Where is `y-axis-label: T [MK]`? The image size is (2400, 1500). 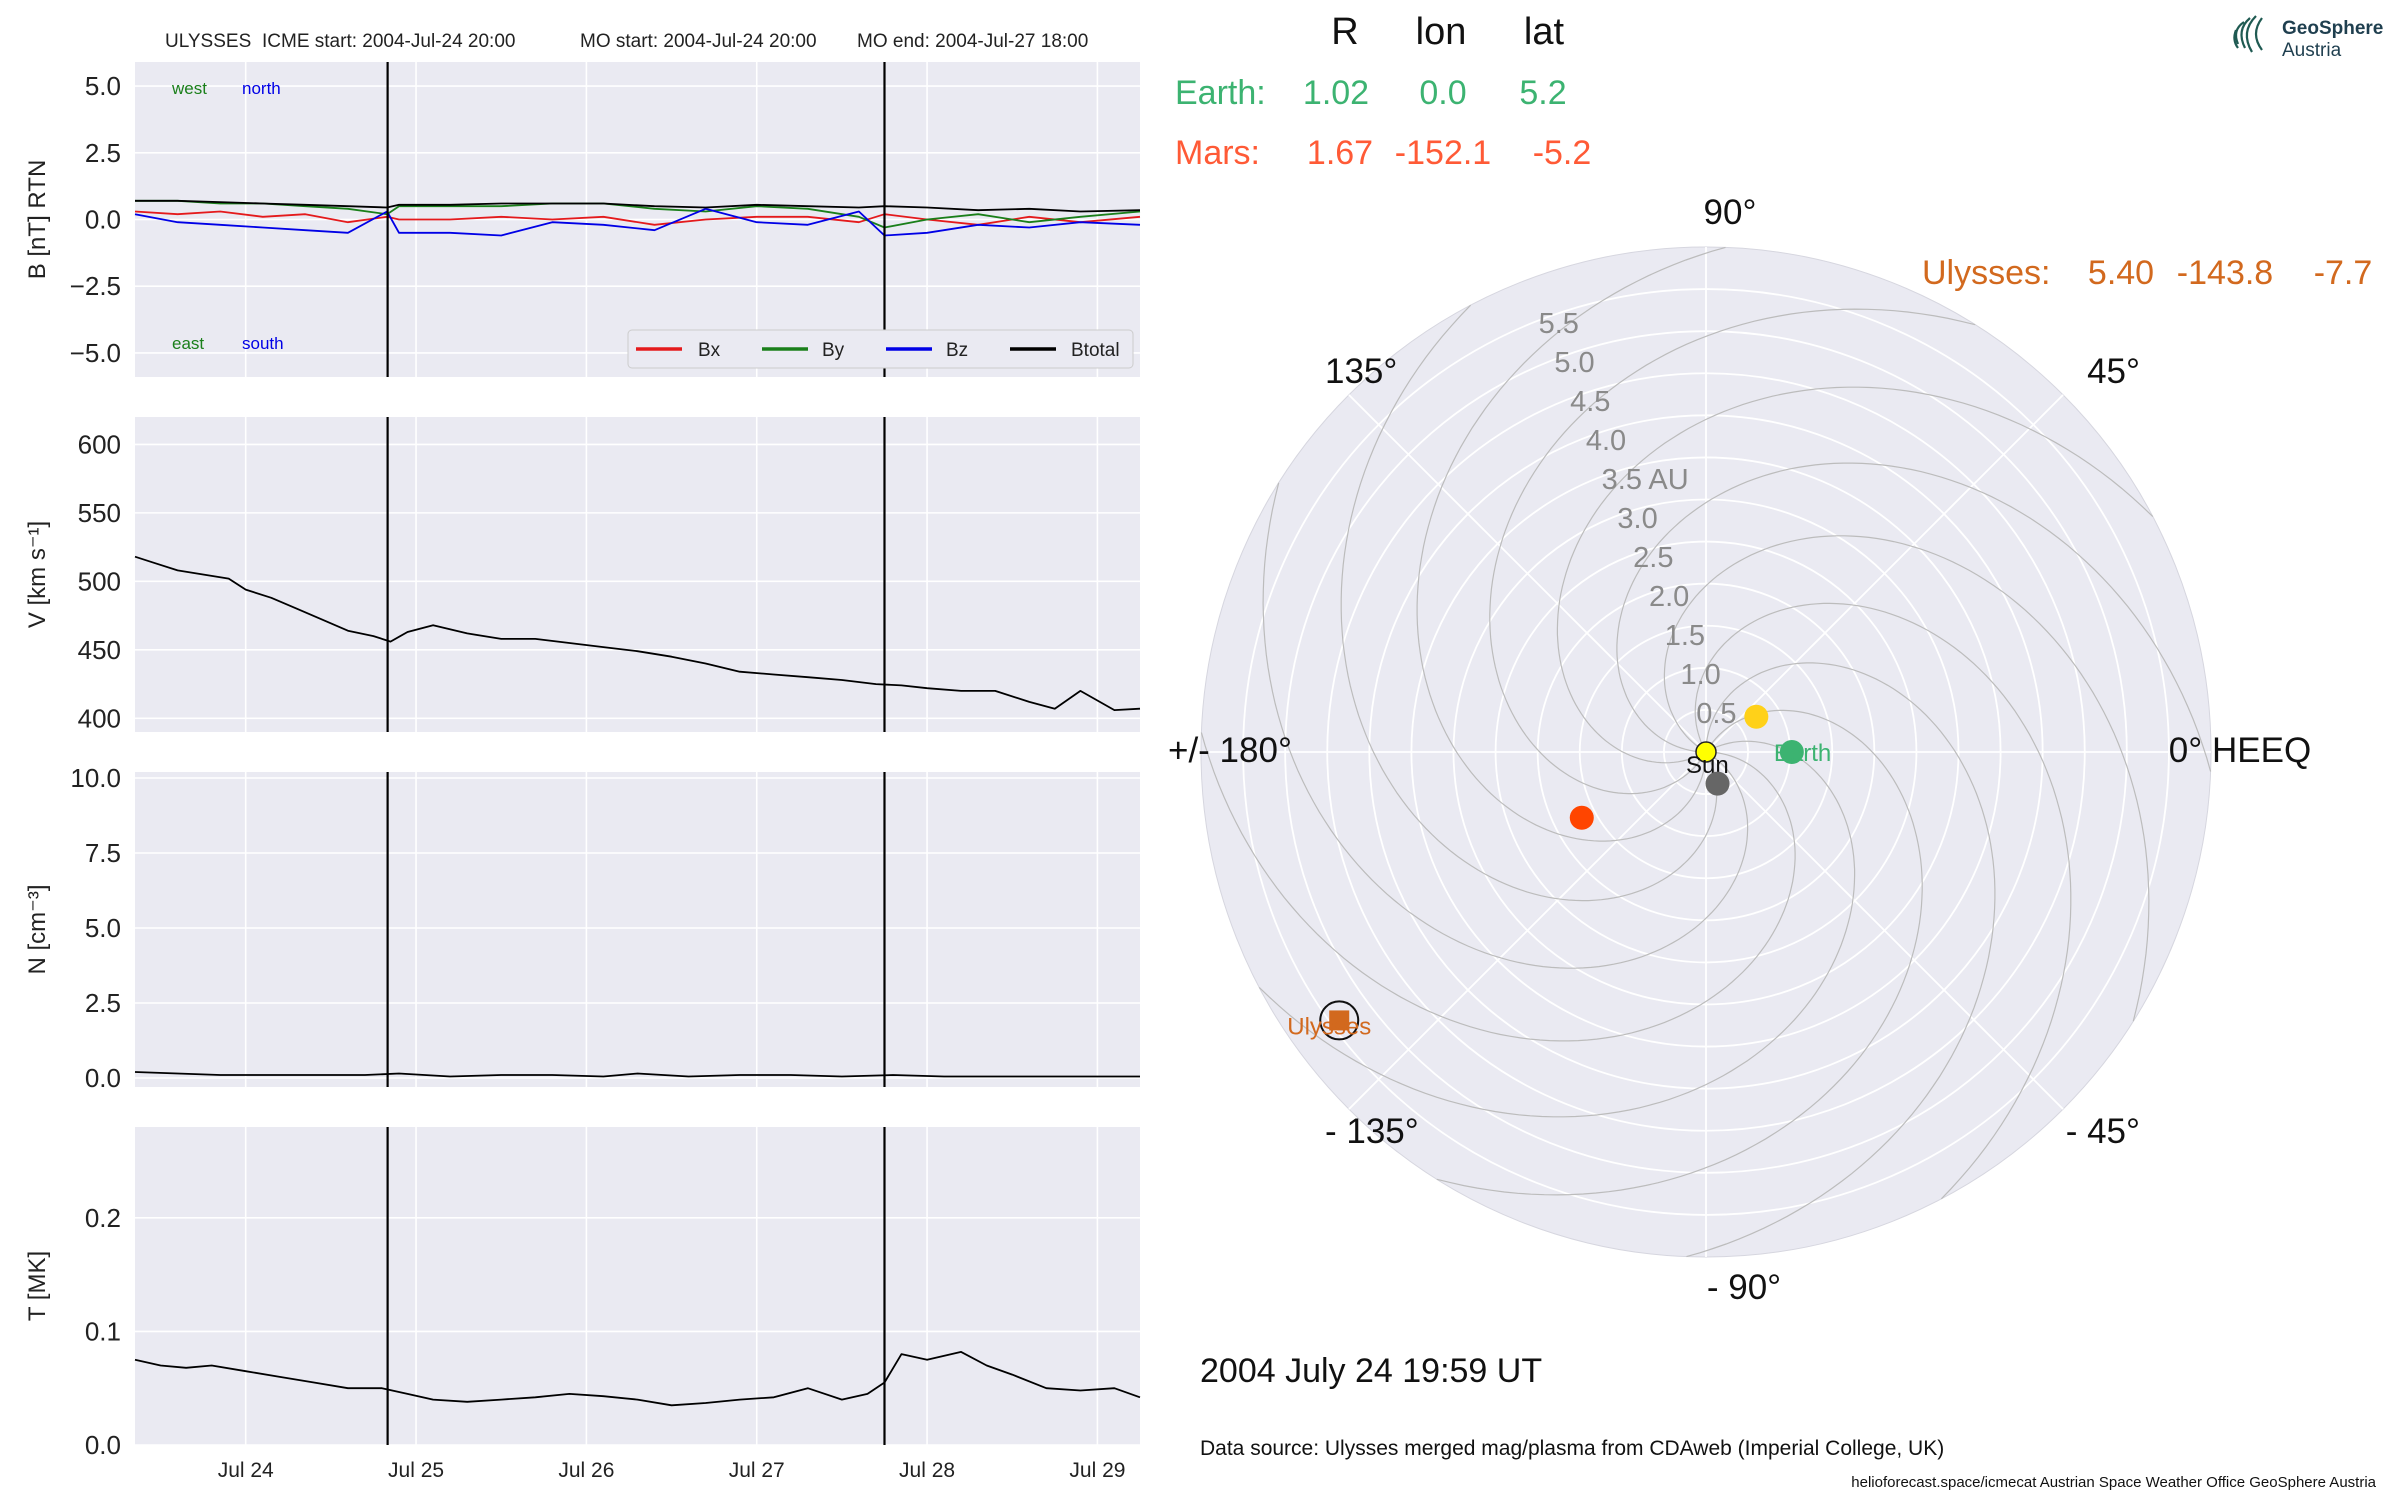
y-axis-label: T [MK] is located at coordinates (37, 1286).